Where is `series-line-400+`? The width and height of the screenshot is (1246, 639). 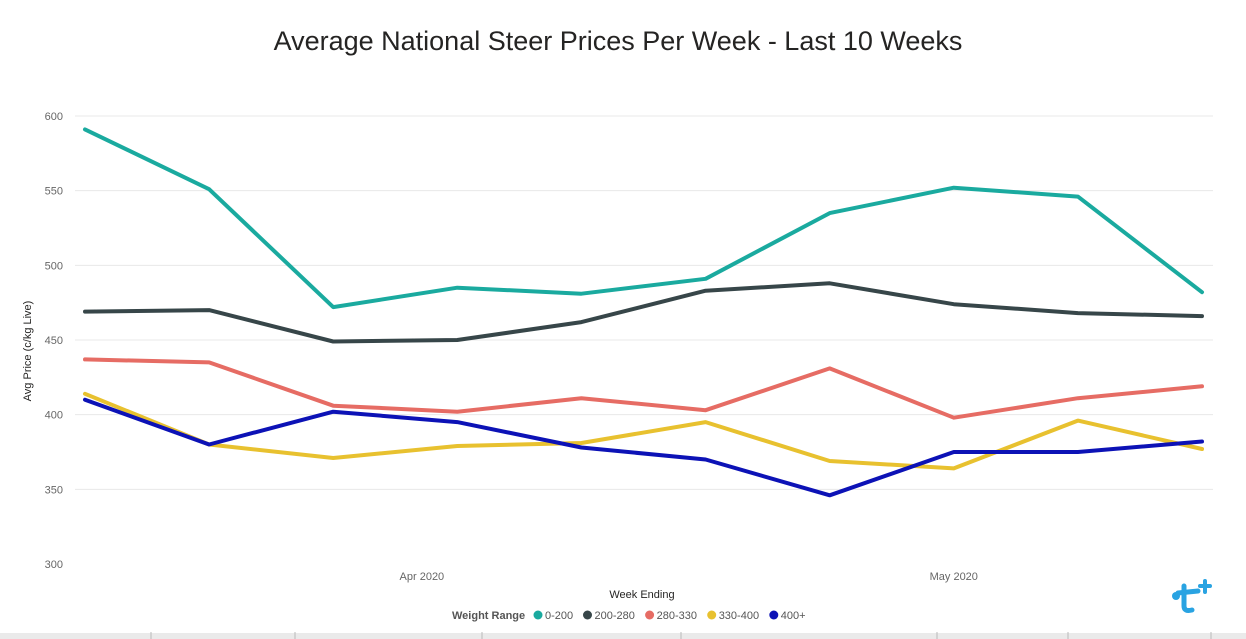
series-line-400+ is located at coordinates (643, 447).